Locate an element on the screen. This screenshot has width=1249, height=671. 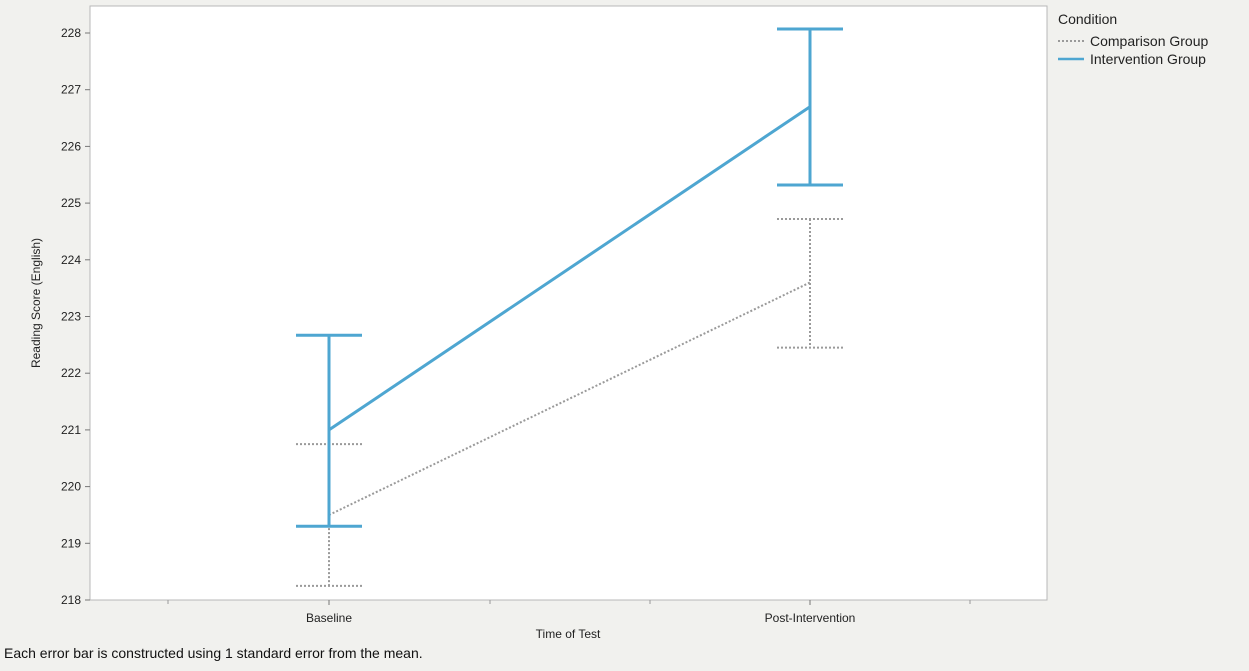
y-tick-label: 220 is located at coordinates (71, 487).